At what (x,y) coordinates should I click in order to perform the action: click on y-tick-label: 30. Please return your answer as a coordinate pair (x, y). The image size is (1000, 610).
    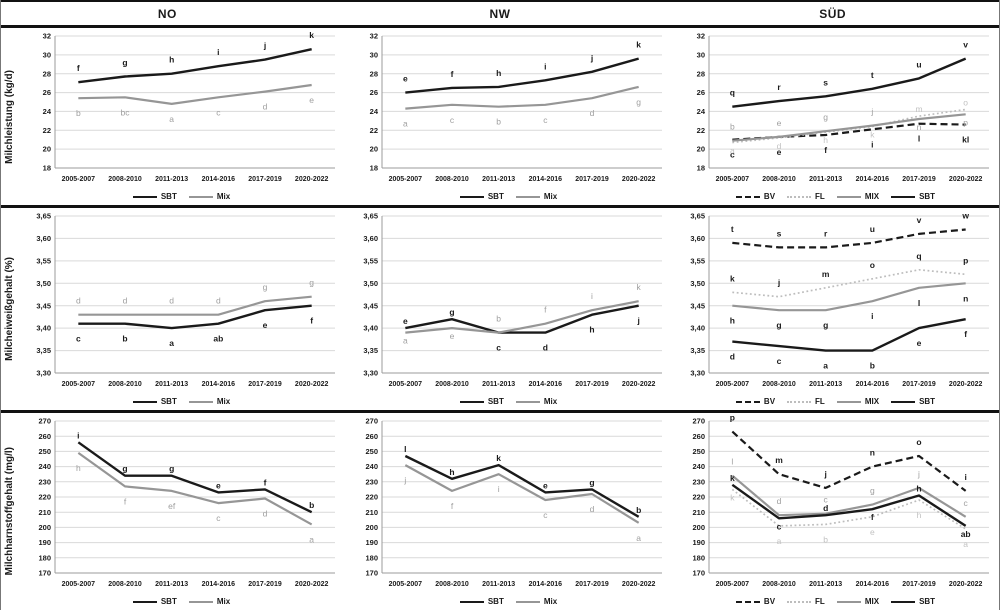
    Looking at the image, I should click on (700, 54).